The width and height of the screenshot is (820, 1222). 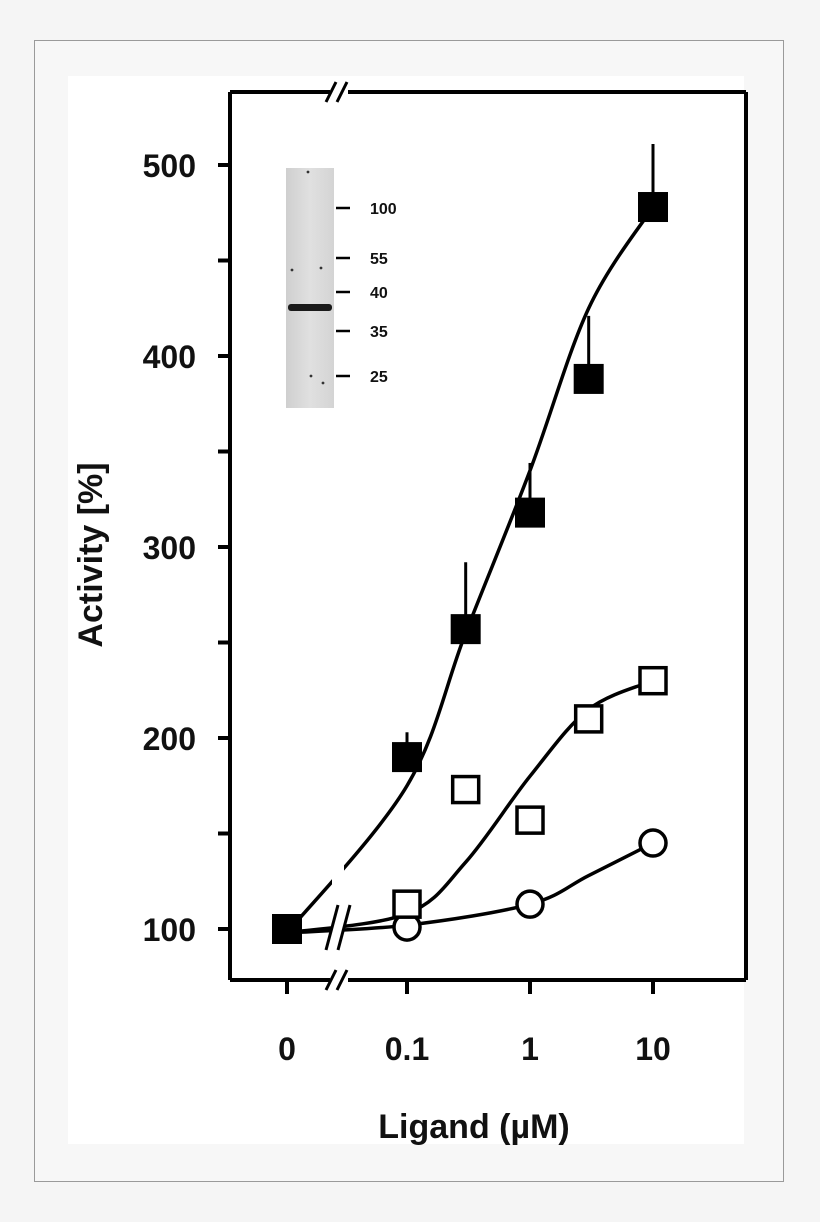 I want to click on y-tick-label: 200, so click(x=169, y=739).